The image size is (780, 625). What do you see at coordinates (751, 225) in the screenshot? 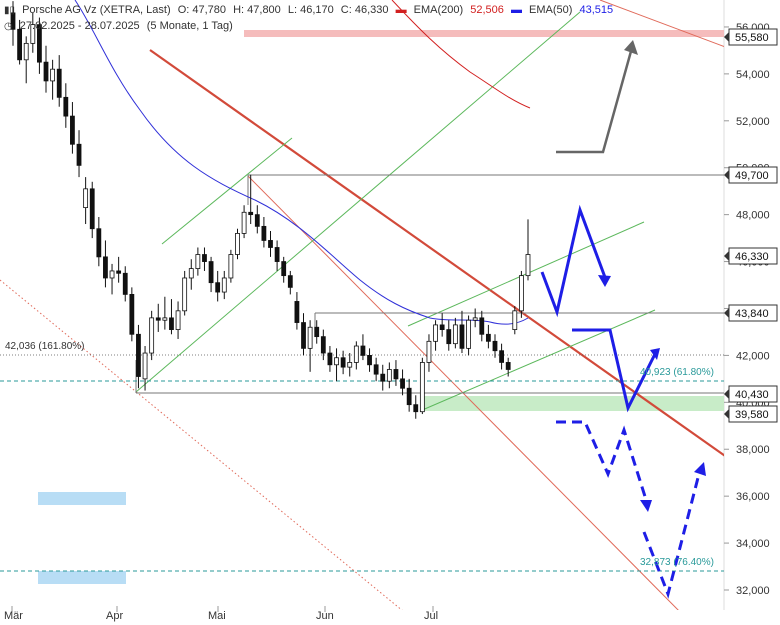
I see `price-badges: 55,580 49,700 46,330 43,840 40,430 39,580` at bounding box center [751, 225].